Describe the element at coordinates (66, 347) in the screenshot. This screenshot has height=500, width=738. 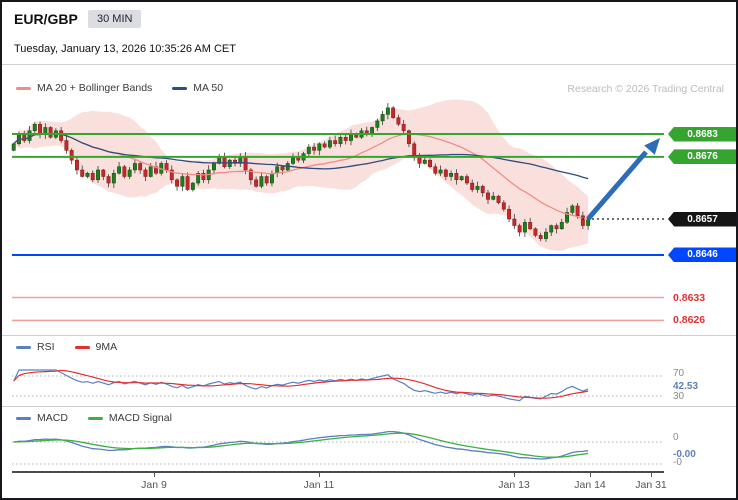
I see `rsi-legend: RSI 9MA` at that location.